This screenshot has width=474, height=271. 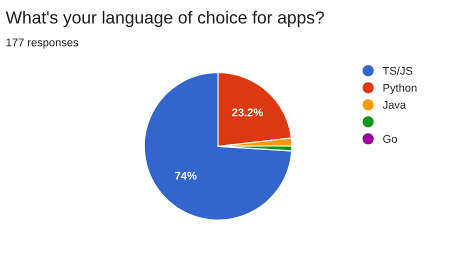 What do you see at coordinates (42, 43) in the screenshot?
I see `text: 177 responses` at bounding box center [42, 43].